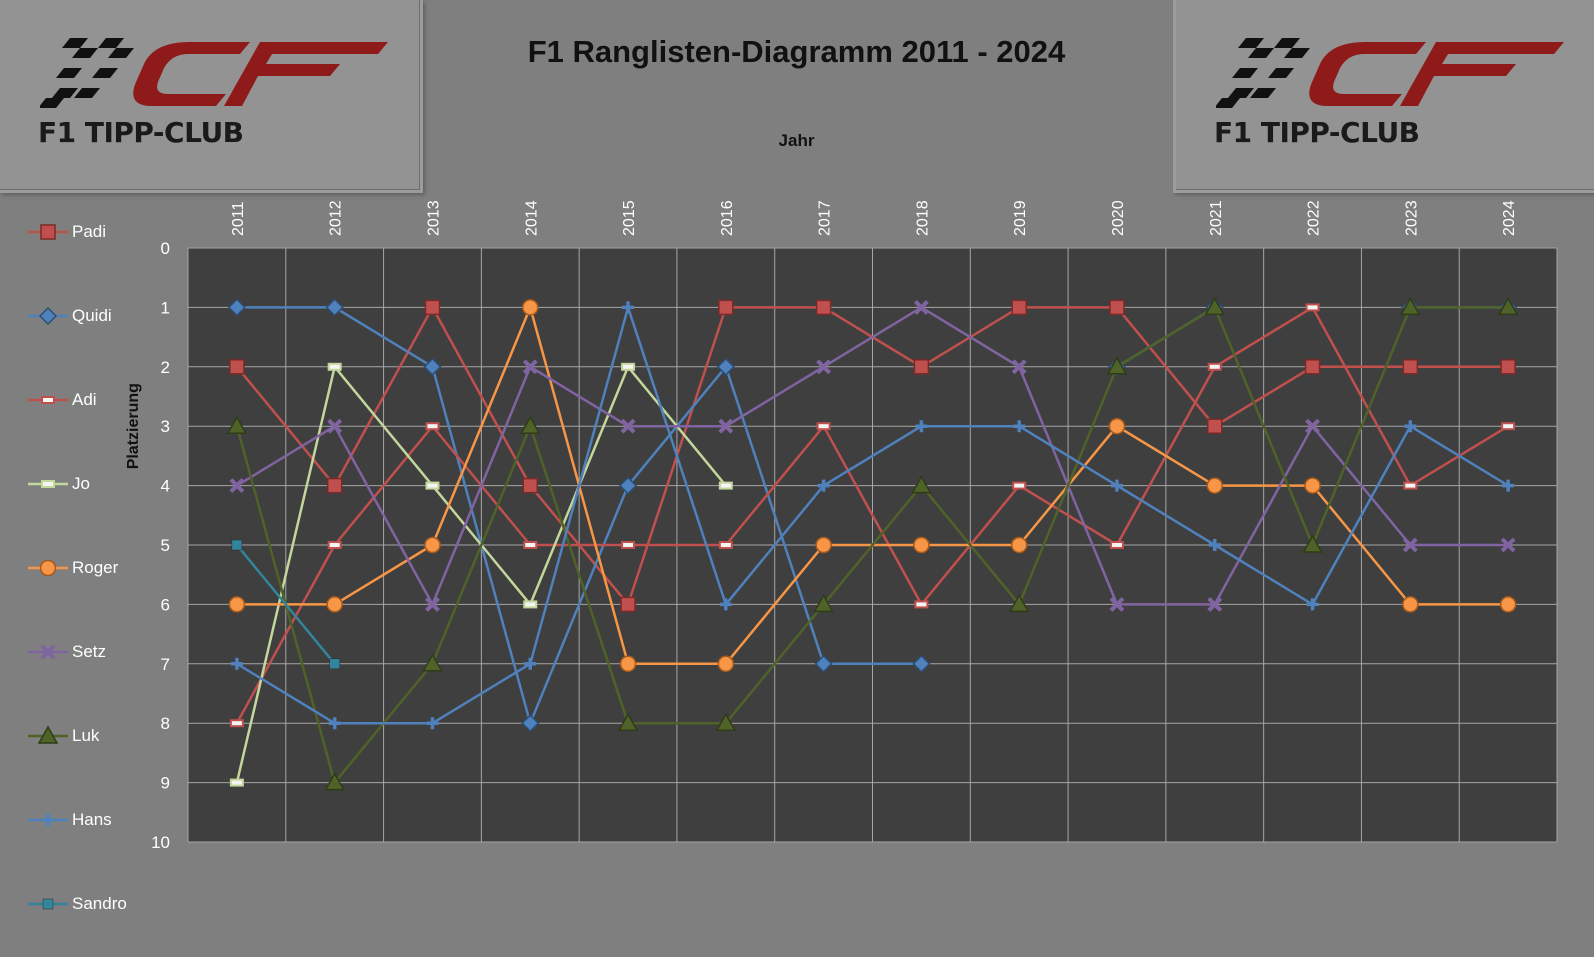 This screenshot has width=1594, height=957. What do you see at coordinates (796, 51) in the screenshot?
I see `chart-title: F1 Ranglisten-Diagramm 2011 - 2024` at bounding box center [796, 51].